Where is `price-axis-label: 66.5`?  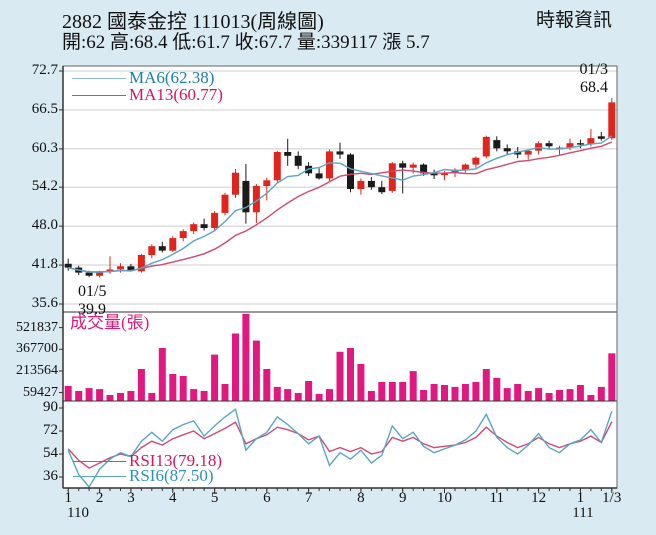 price-axis-label: 66.5 is located at coordinates (44, 108).